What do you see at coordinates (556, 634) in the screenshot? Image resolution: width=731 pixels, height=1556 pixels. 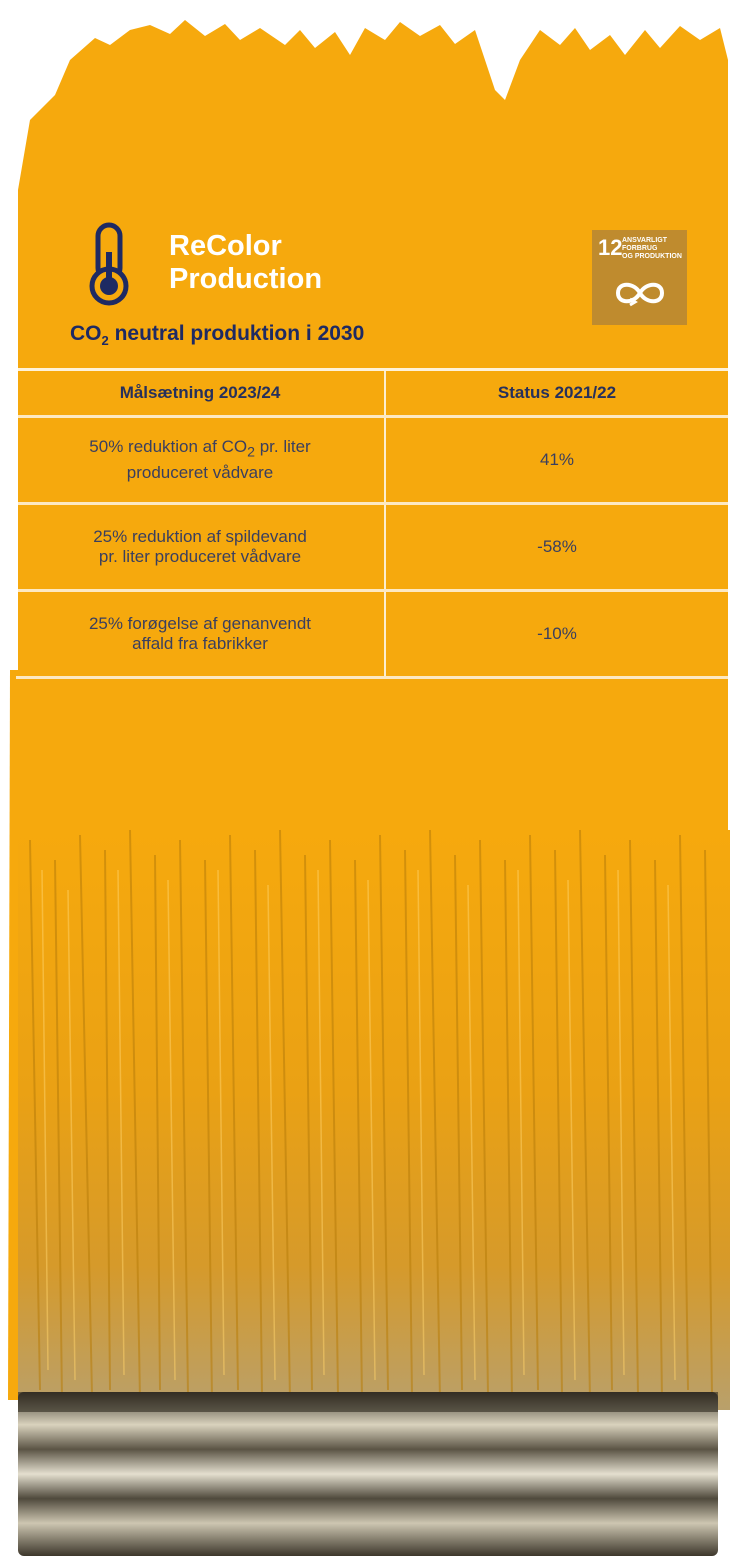 I see `status-cell: -10%` at bounding box center [556, 634].